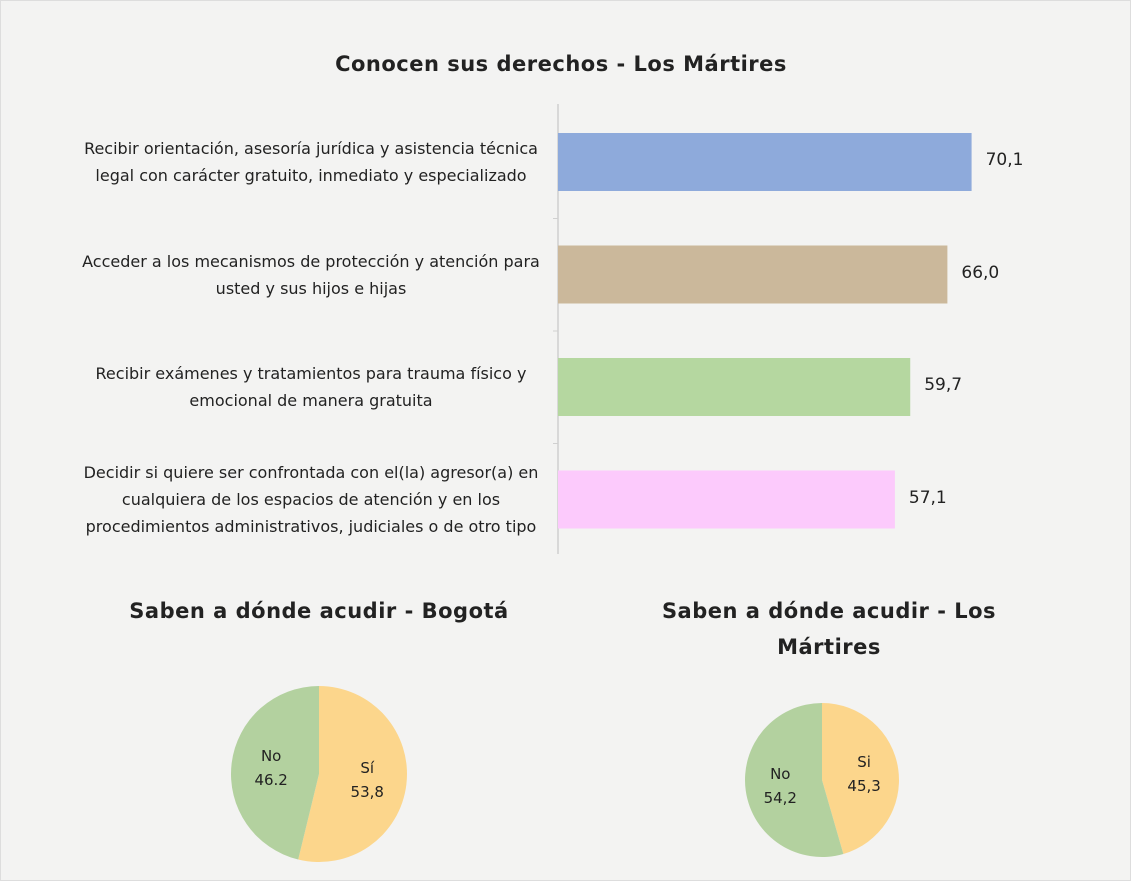  Describe the element at coordinates (367, 791) in the screenshot. I see `slice-value: 53,8` at that location.